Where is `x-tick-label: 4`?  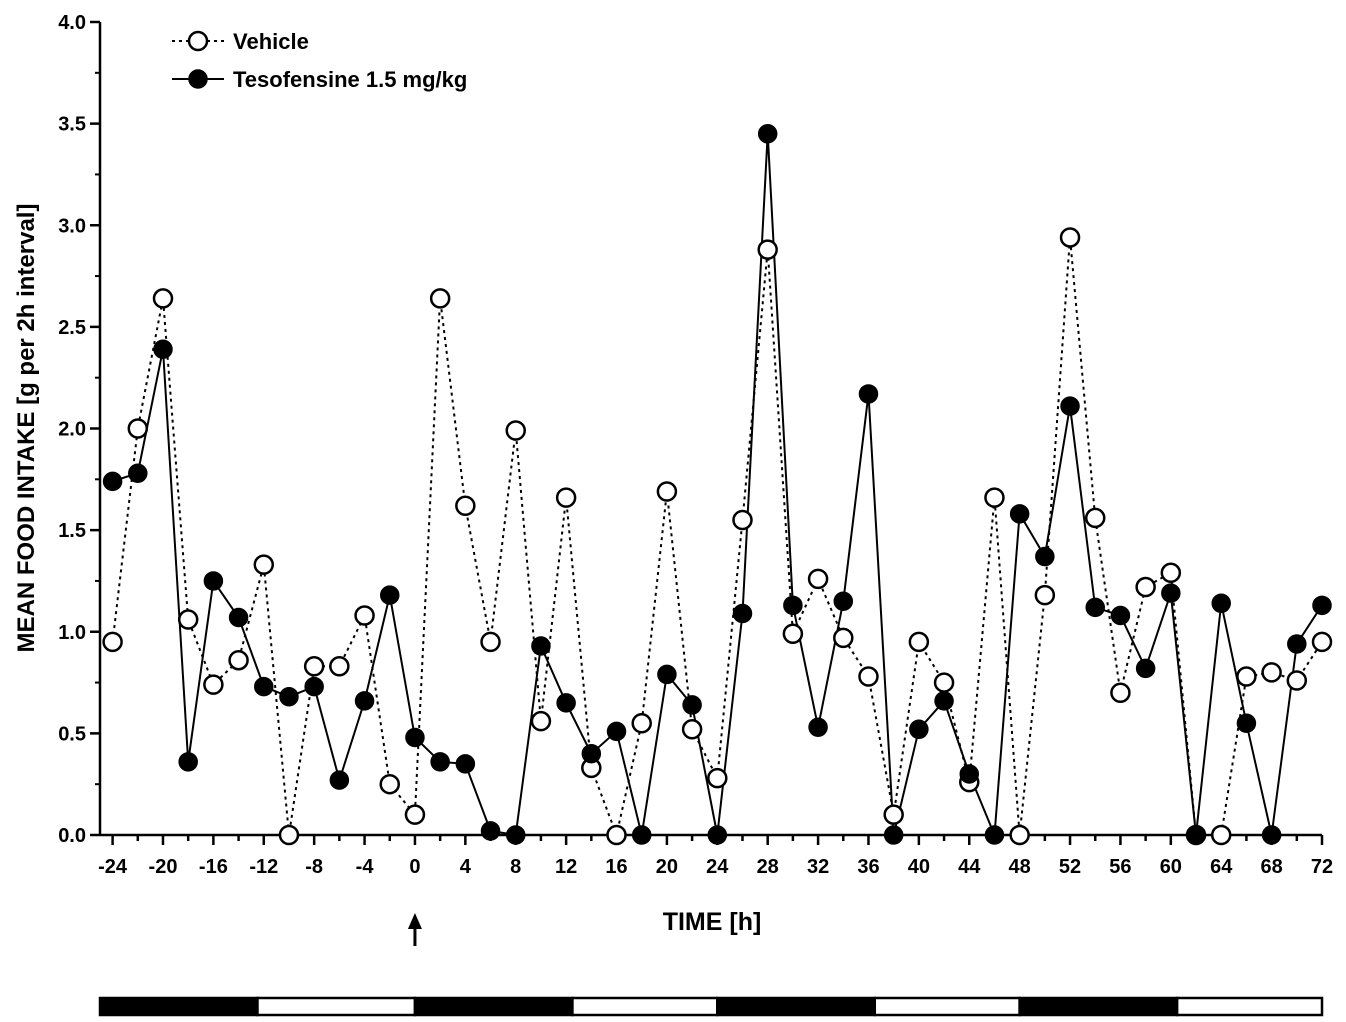
x-tick-label: 4 is located at coordinates (466, 867).